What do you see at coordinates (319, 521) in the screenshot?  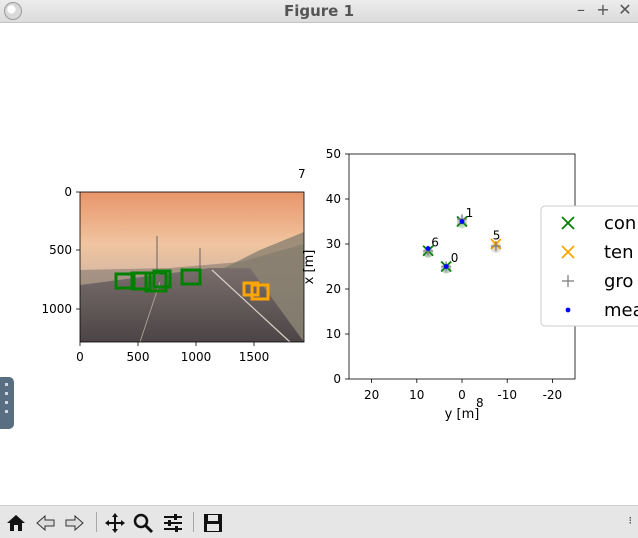 I see `navigation-toolbar: ⁝` at bounding box center [319, 521].